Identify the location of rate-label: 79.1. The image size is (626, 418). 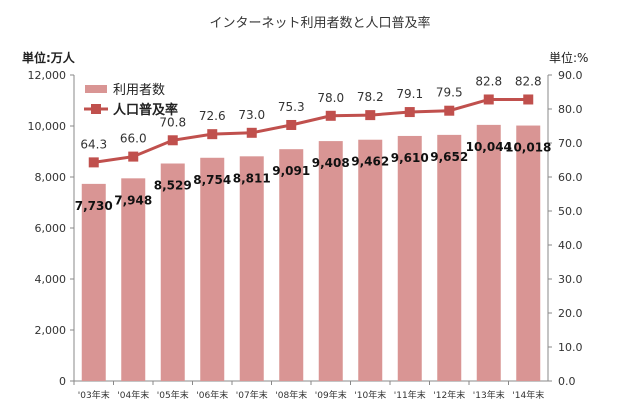
(409, 94).